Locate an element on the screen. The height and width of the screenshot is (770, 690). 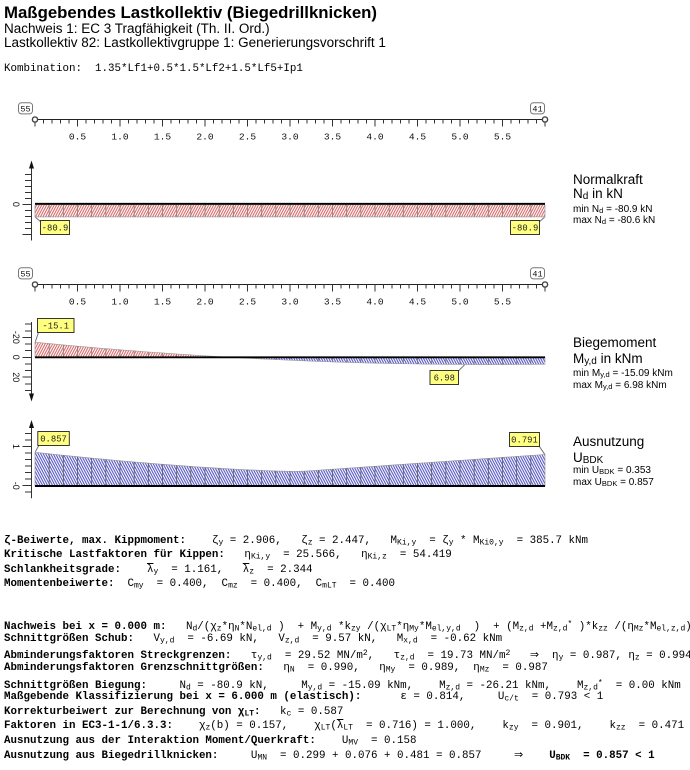
svg-text: 0.857 is located at coordinates (53, 440).